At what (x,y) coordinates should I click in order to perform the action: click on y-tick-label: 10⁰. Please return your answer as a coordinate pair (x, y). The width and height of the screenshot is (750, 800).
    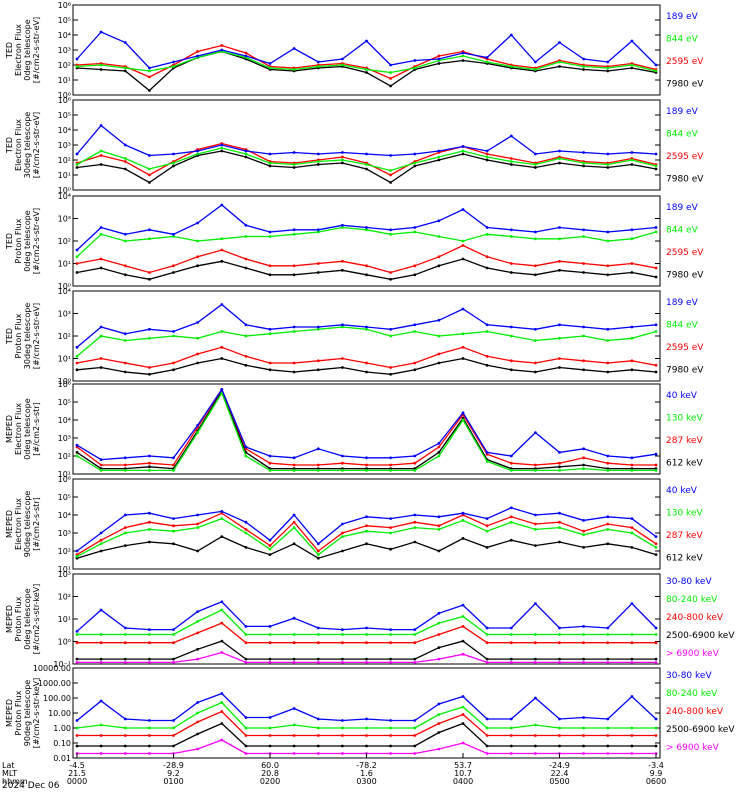
    Looking at the image, I should click on (64, 286).